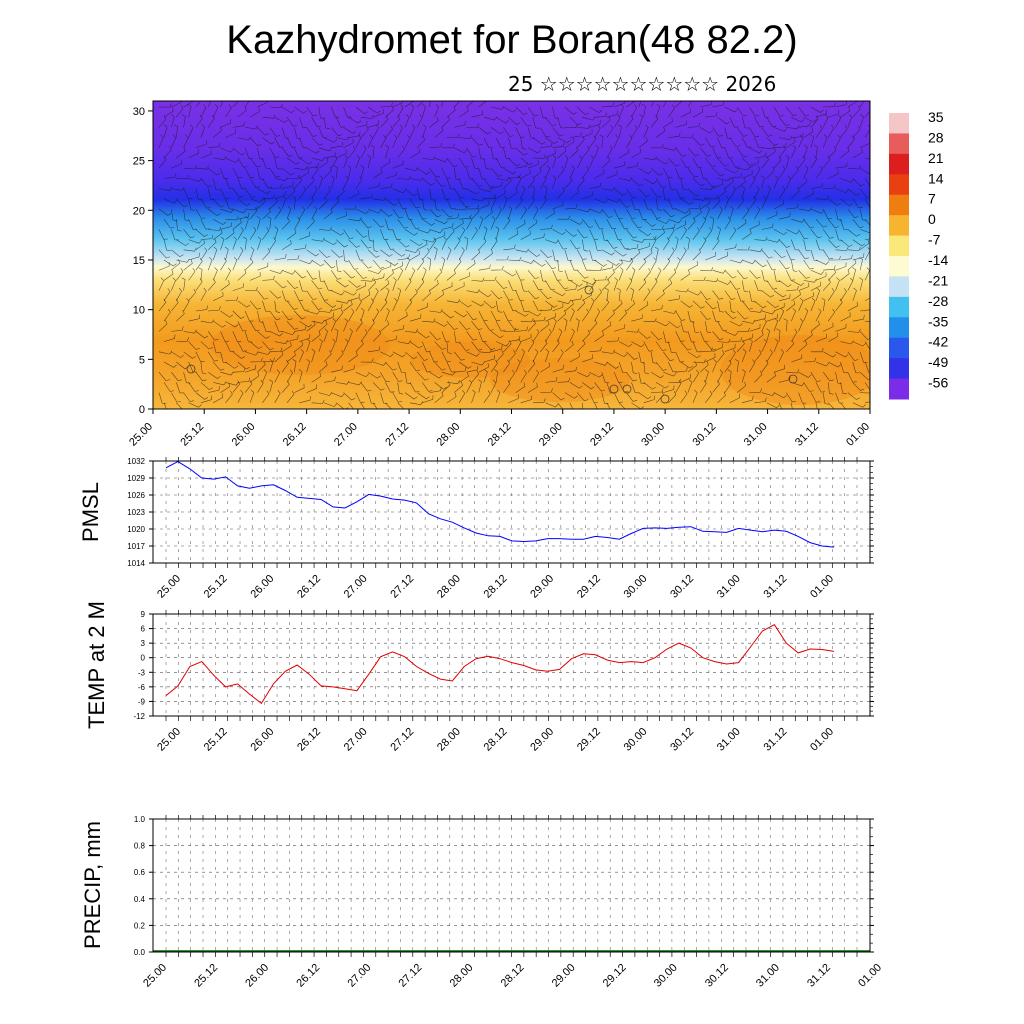 The image size is (1024, 1024). I want to click on x-tick-label: 29.00, so click(542, 740).